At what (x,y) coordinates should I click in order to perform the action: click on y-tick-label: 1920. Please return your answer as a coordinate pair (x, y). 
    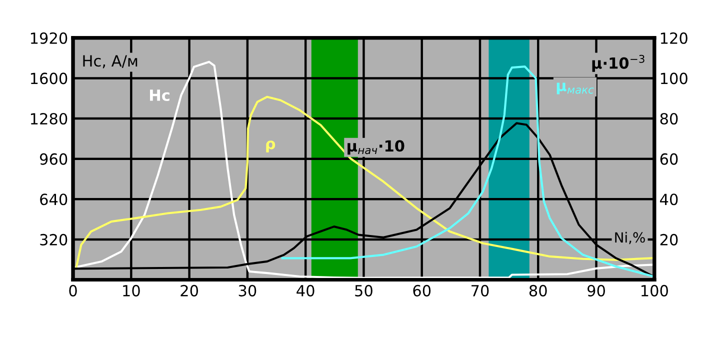
    Looking at the image, I should click on (49, 38).